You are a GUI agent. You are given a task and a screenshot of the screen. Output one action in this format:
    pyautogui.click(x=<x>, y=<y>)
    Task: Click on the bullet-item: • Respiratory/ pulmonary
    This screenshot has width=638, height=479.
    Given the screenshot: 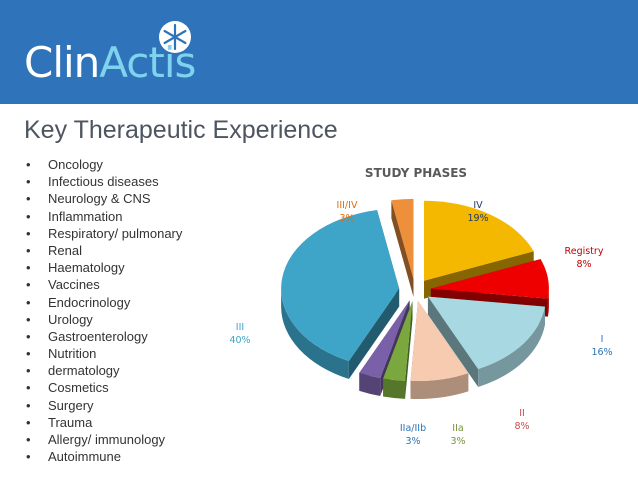 What is the action you would take?
    pyautogui.click(x=104, y=233)
    